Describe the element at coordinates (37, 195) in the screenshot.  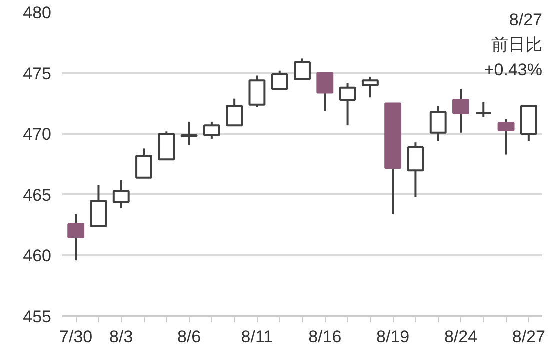
I see `y-tick-label: 465` at that location.